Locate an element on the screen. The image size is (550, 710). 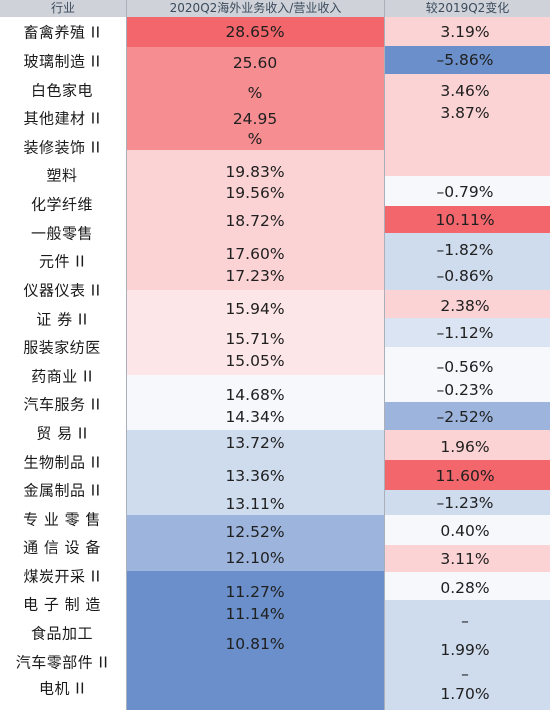
revenue-value: 13.11% is located at coordinates (255, 504).